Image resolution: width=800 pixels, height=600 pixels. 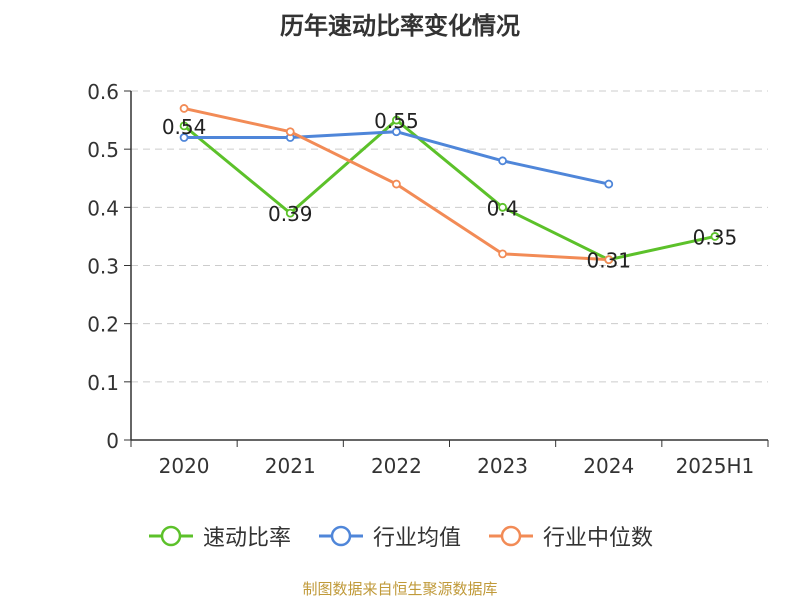 What do you see at coordinates (170, 536) in the screenshot?
I see `legend-marker-quick-ratio` at bounding box center [170, 536].